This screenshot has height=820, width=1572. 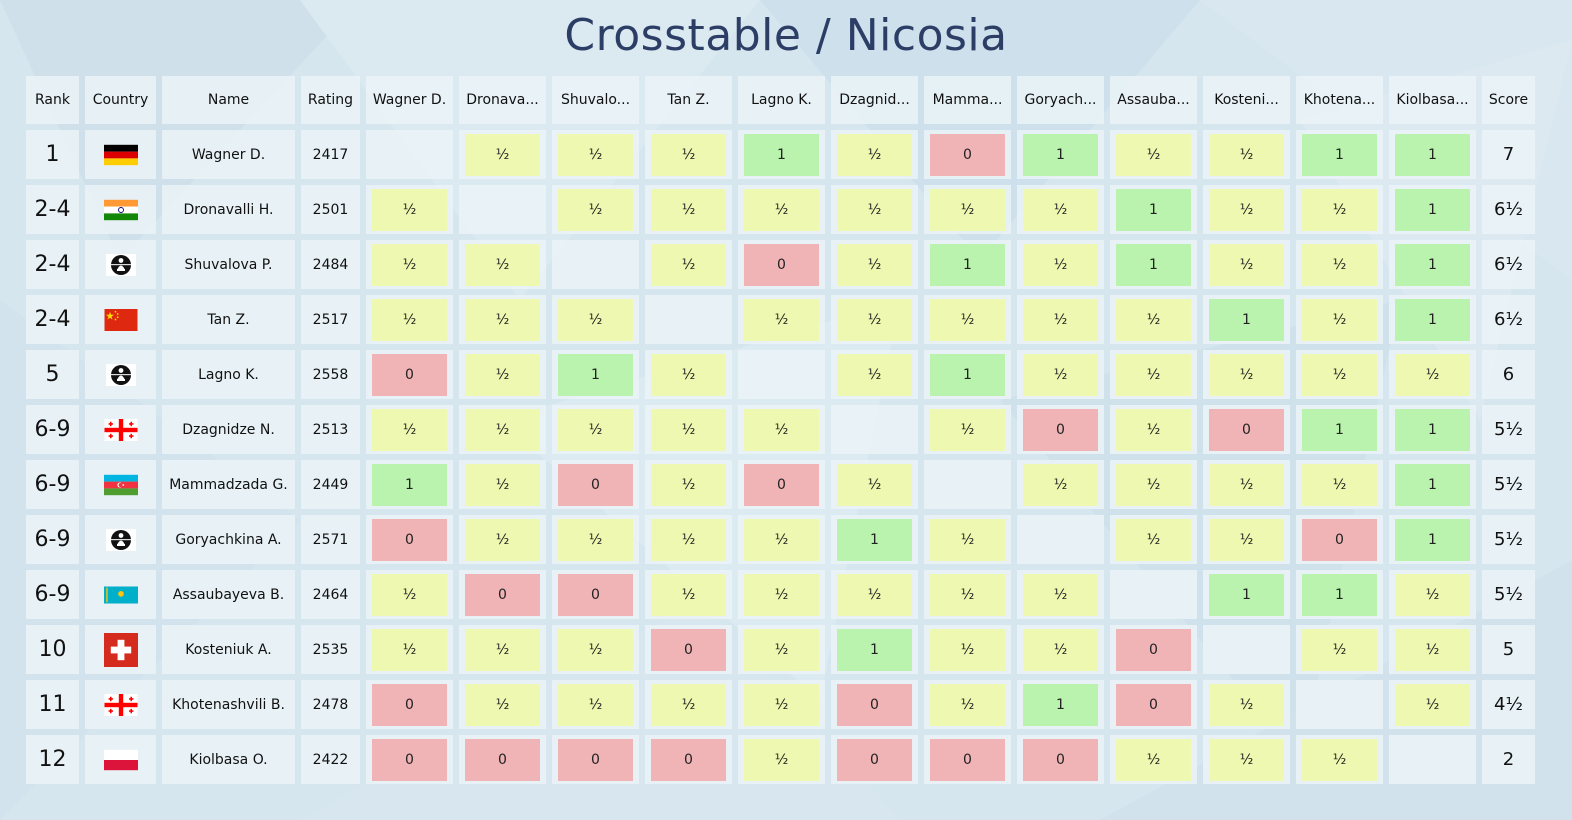 What do you see at coordinates (1508, 594) in the screenshot?
I see `score-cell: 5½` at bounding box center [1508, 594].